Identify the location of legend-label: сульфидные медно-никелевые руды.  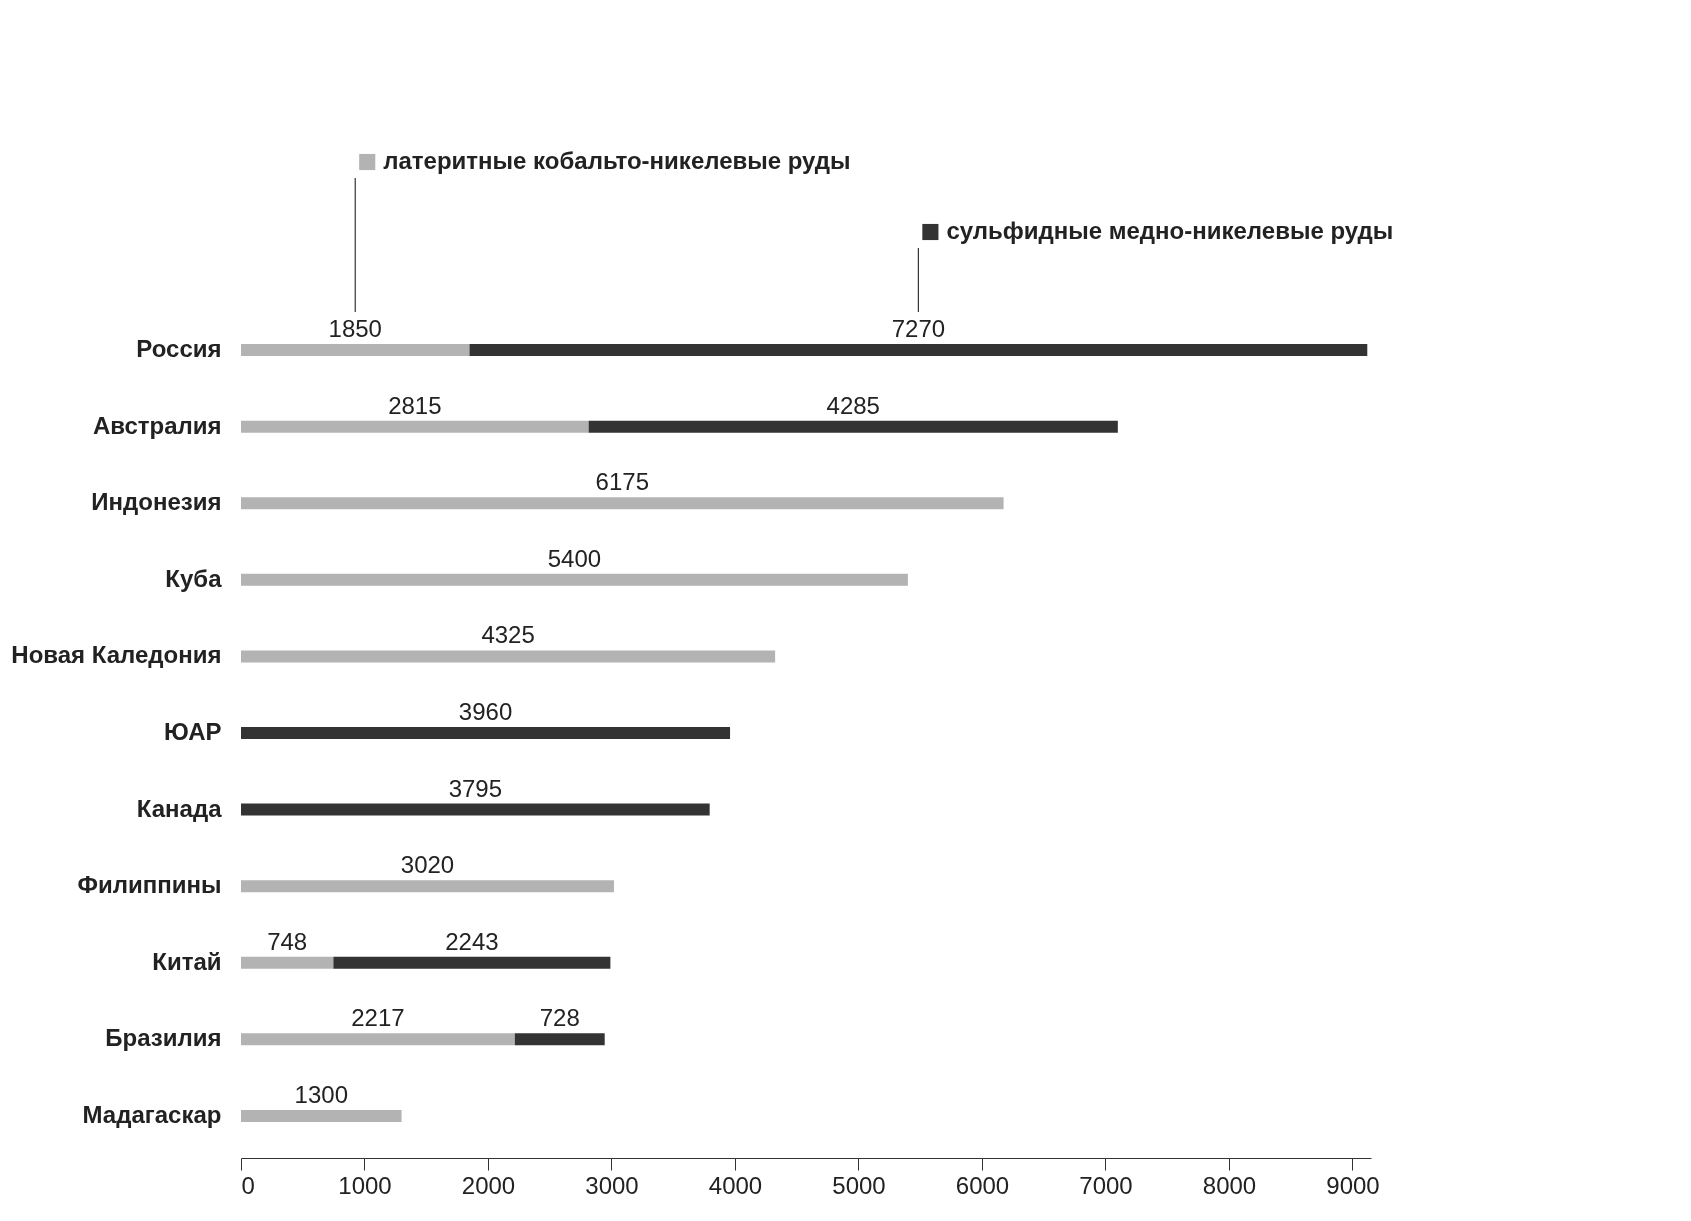
(1170, 230).